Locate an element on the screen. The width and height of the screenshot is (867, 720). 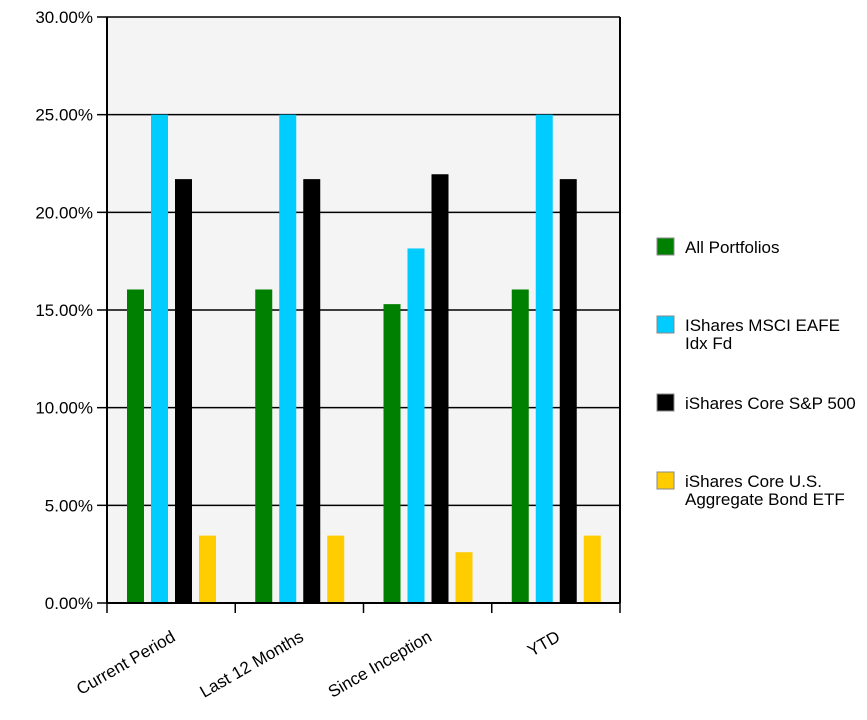
legend-label: IShares MSCI EAFE Idx Fd is located at coordinates (762, 334).